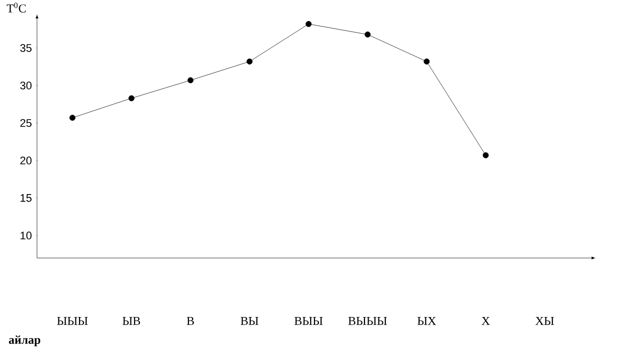 This screenshot has width=617, height=353. Describe the element at coordinates (249, 321) in the screenshot. I see `x-tick-label: ВЫ` at that location.